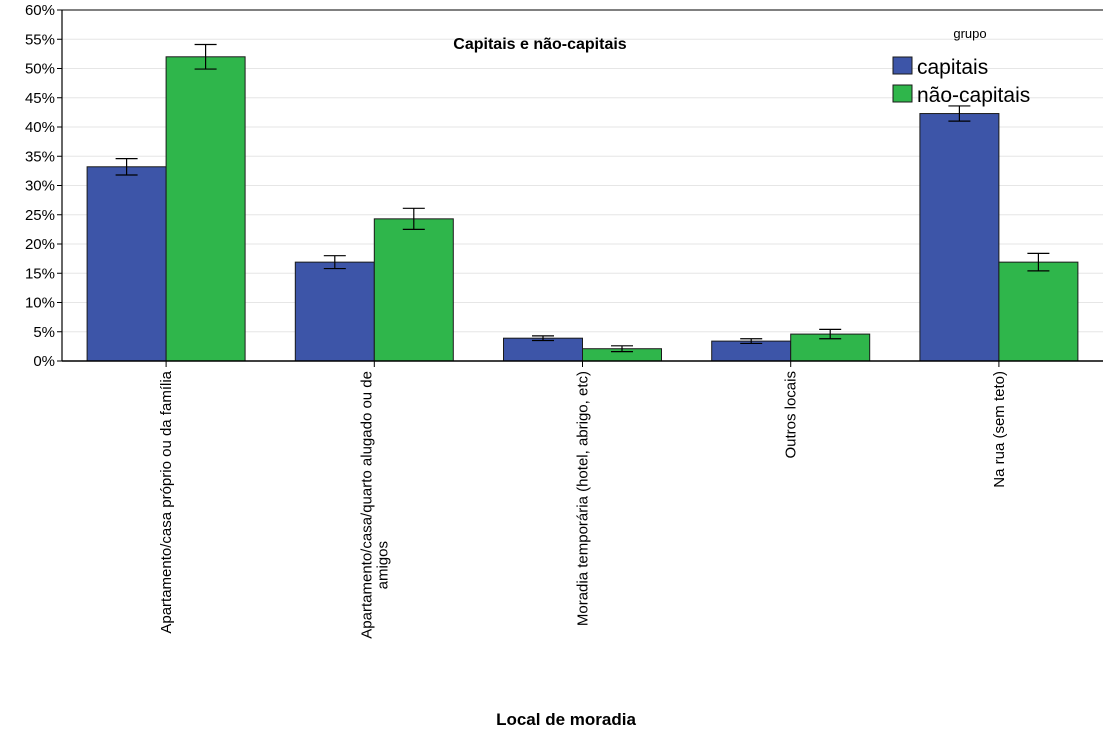  What do you see at coordinates (40, 156) in the screenshot?
I see `y-tick-label: 35%` at bounding box center [40, 156].